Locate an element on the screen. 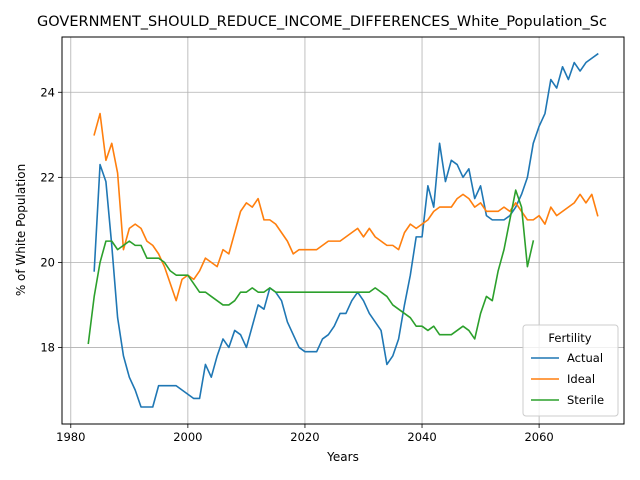  x-tick-label: 1980 is located at coordinates (70, 437).